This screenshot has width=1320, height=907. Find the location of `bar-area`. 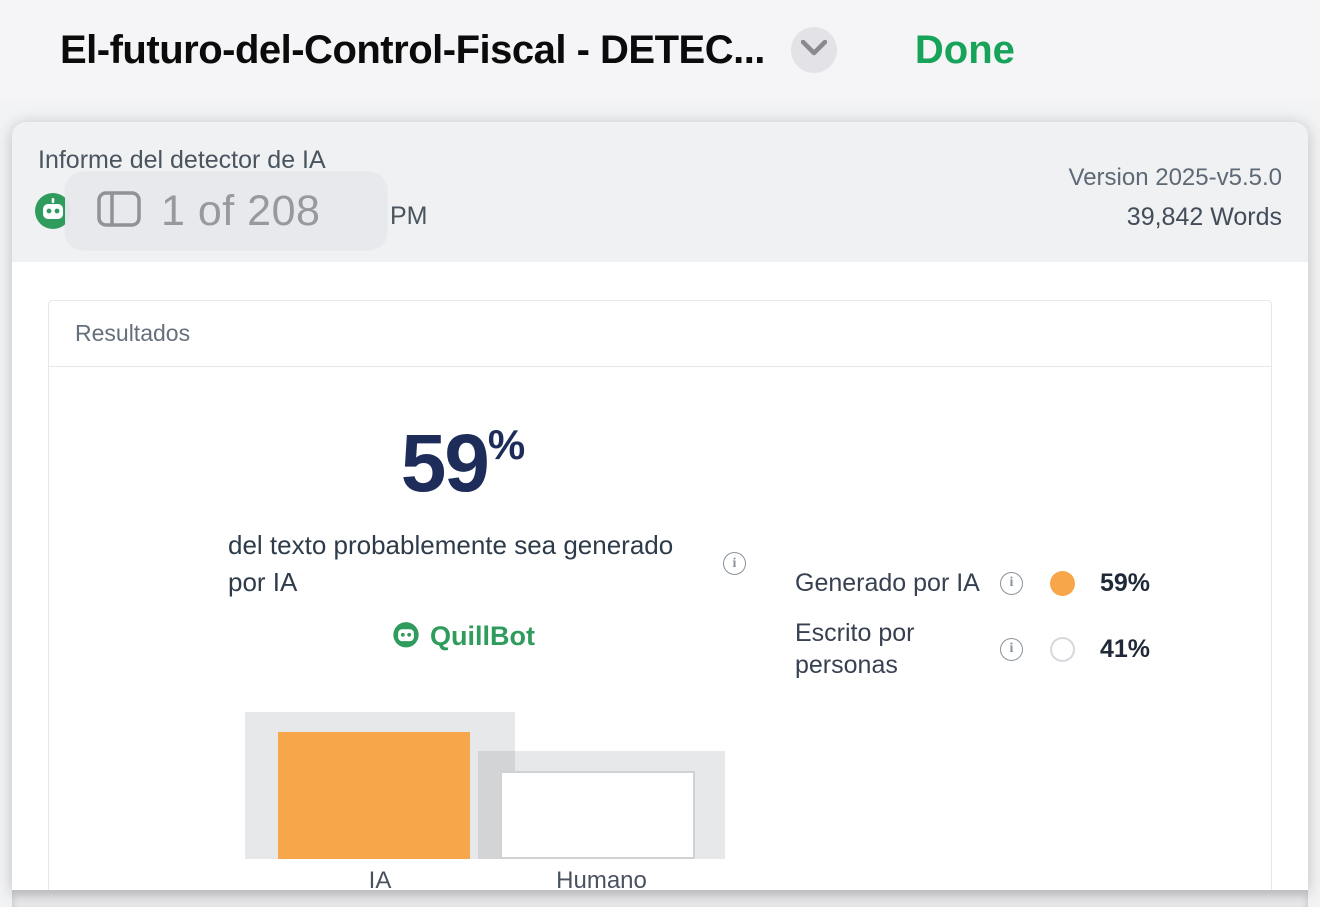

bar-area is located at coordinates (485, 785).